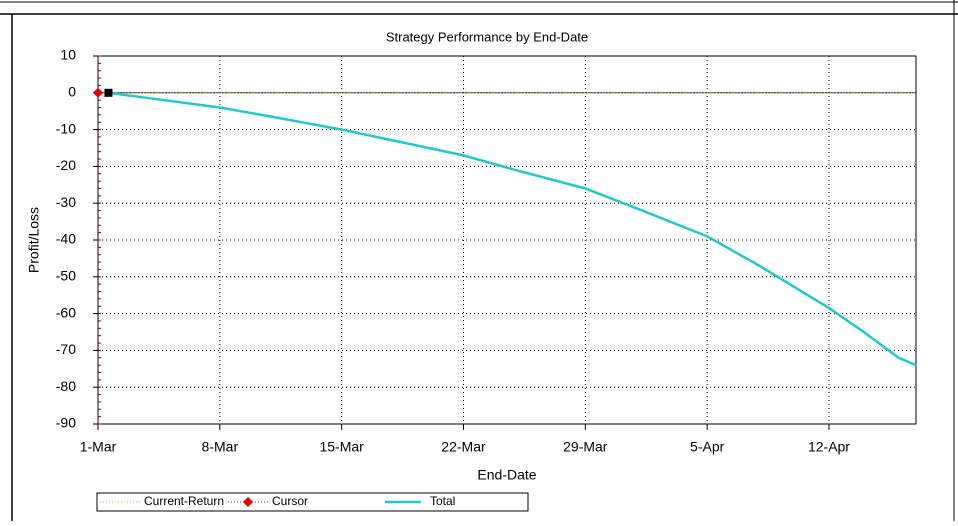 This screenshot has height=526, width=958. What do you see at coordinates (66, 202) in the screenshot?
I see `y-tick-label: -30` at bounding box center [66, 202].